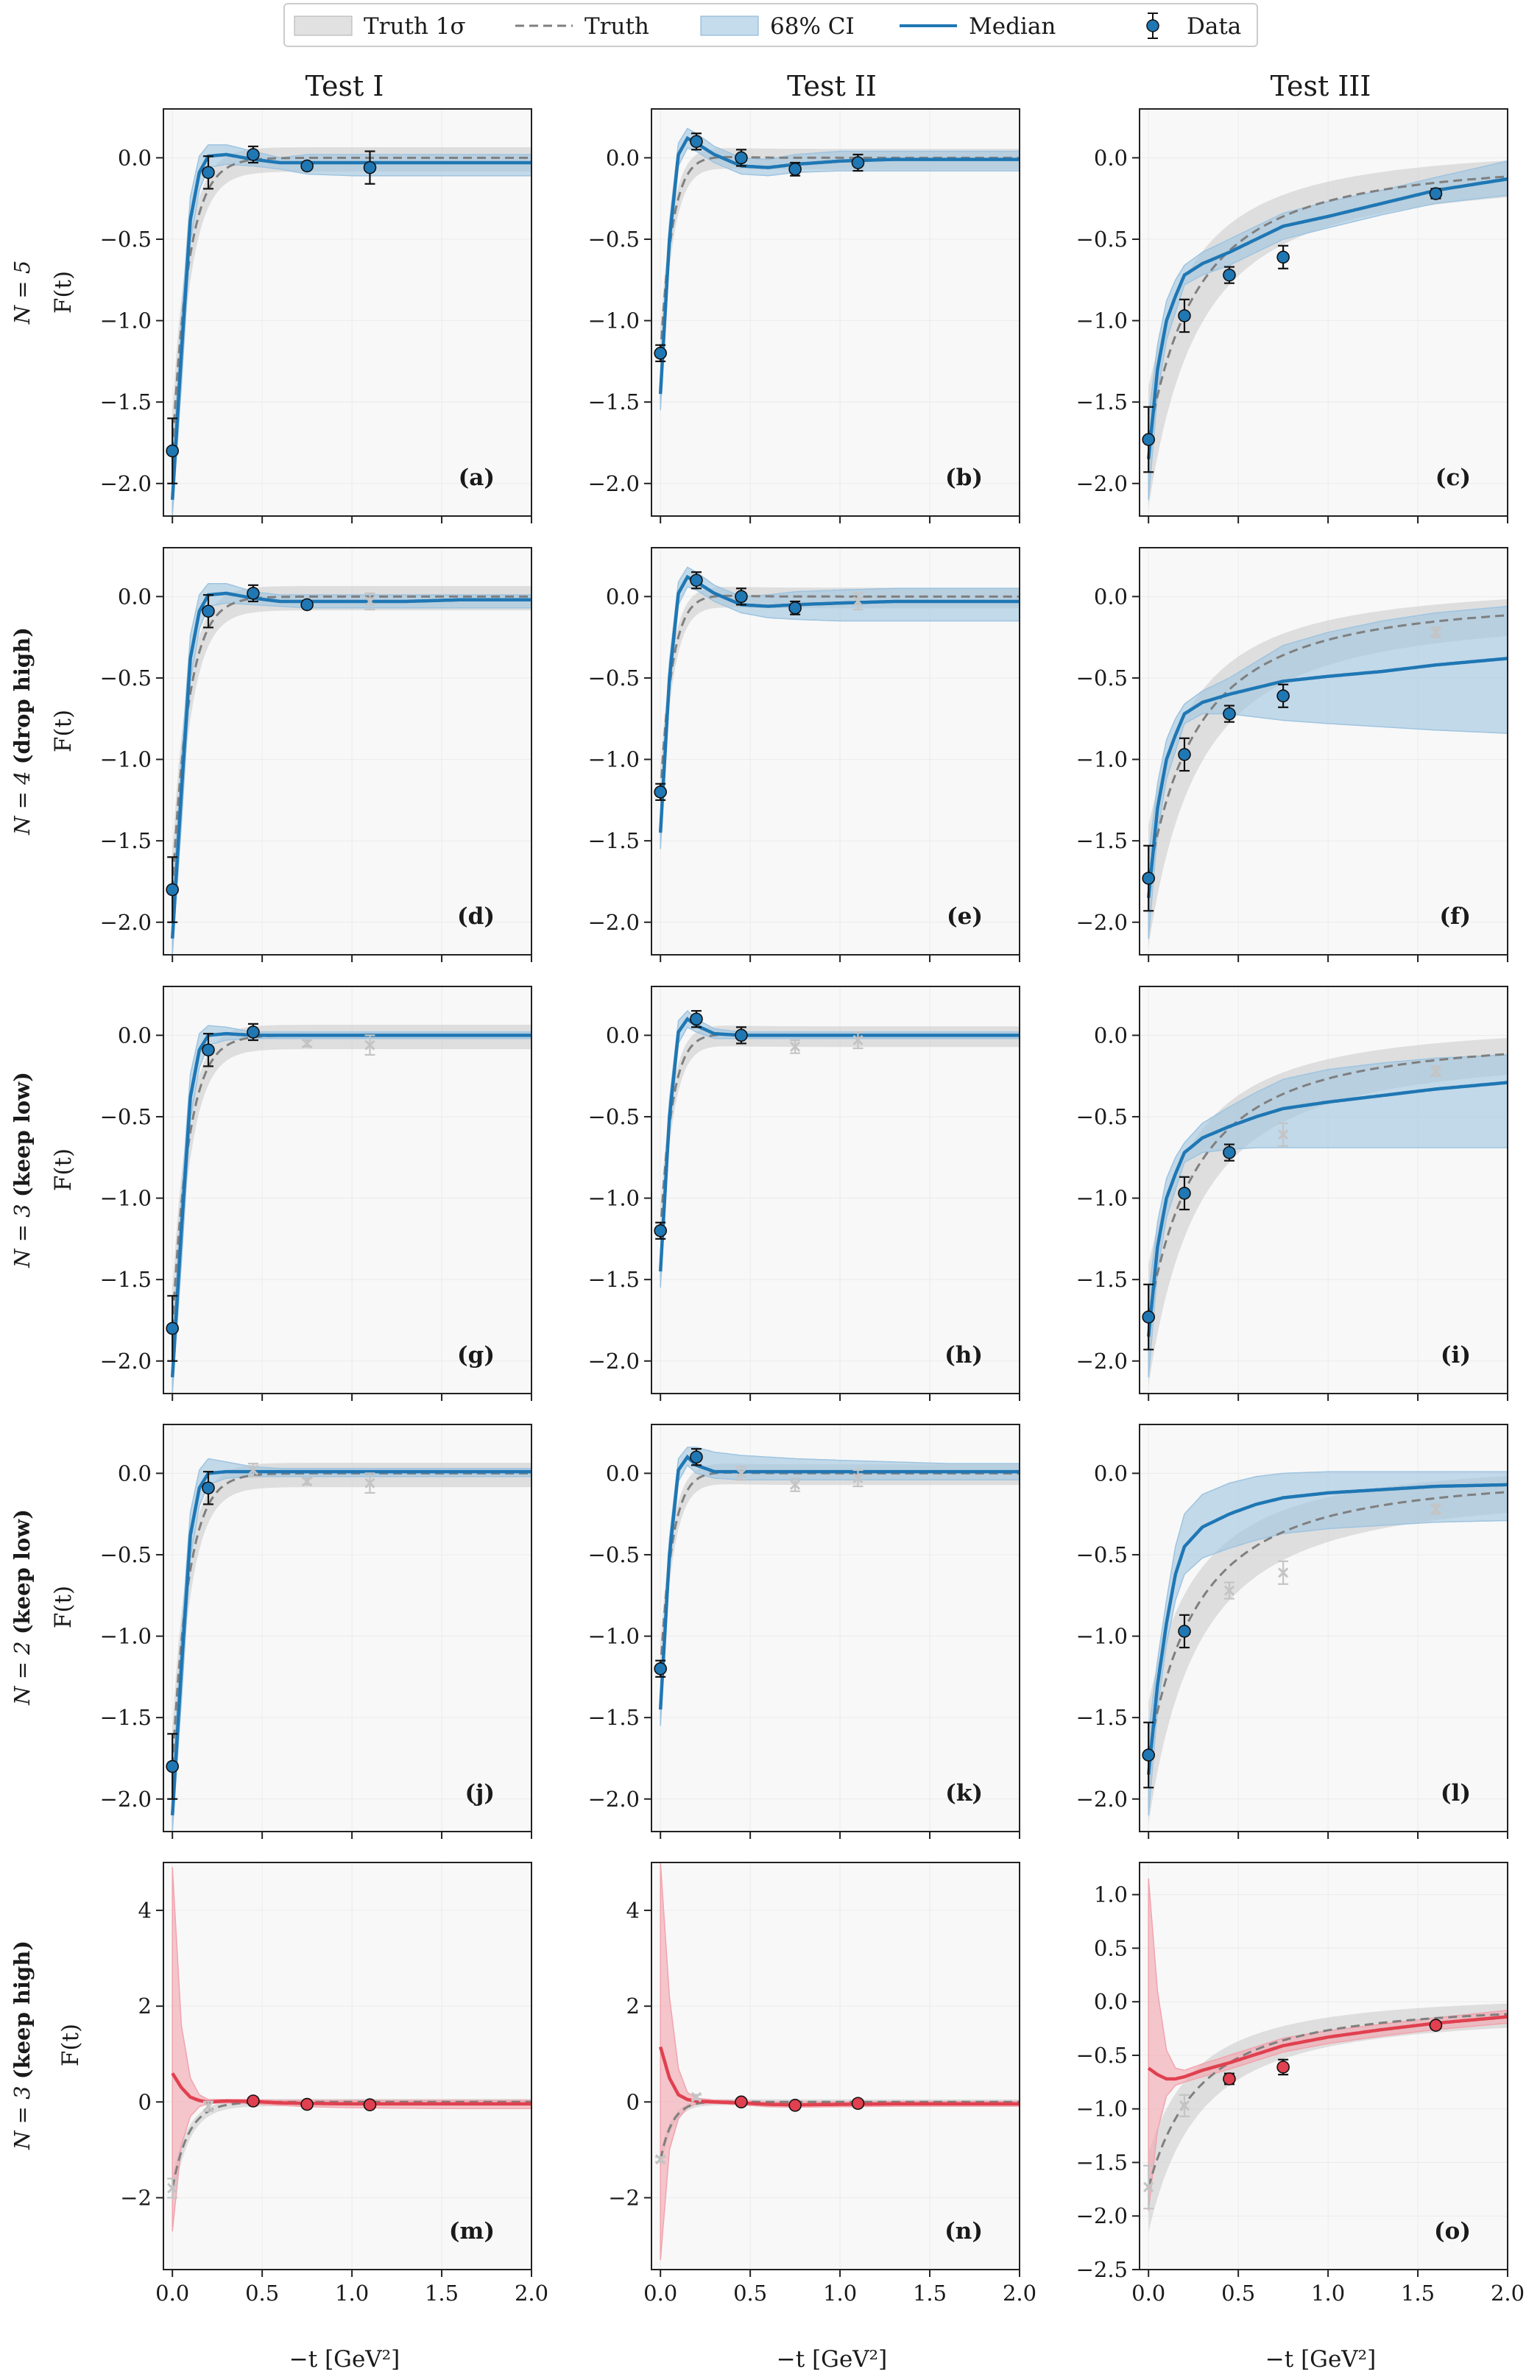 This screenshot has height=2380, width=1540. Describe the element at coordinates (323, 25) in the screenshot. I see `legend-swatch-truth-band` at that location.